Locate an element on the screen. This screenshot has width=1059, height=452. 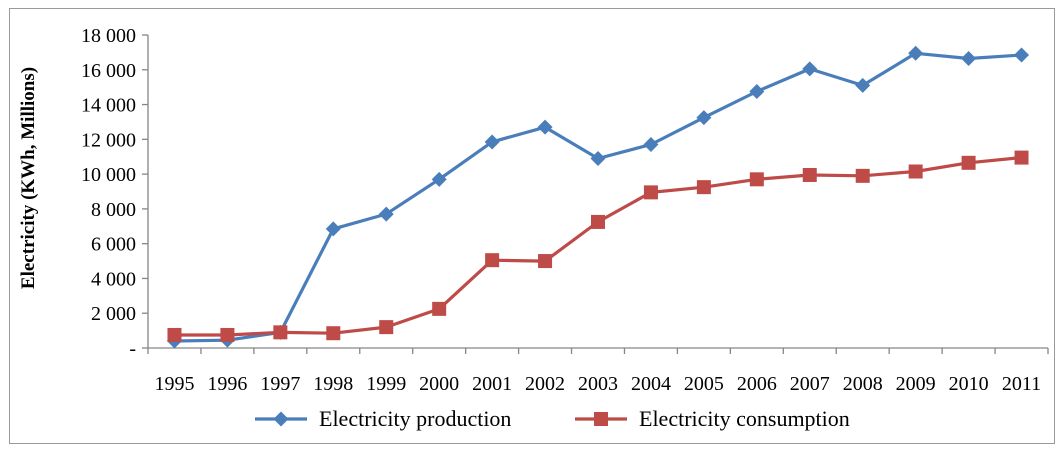
x-tick-label: 1996 is located at coordinates (227, 384).